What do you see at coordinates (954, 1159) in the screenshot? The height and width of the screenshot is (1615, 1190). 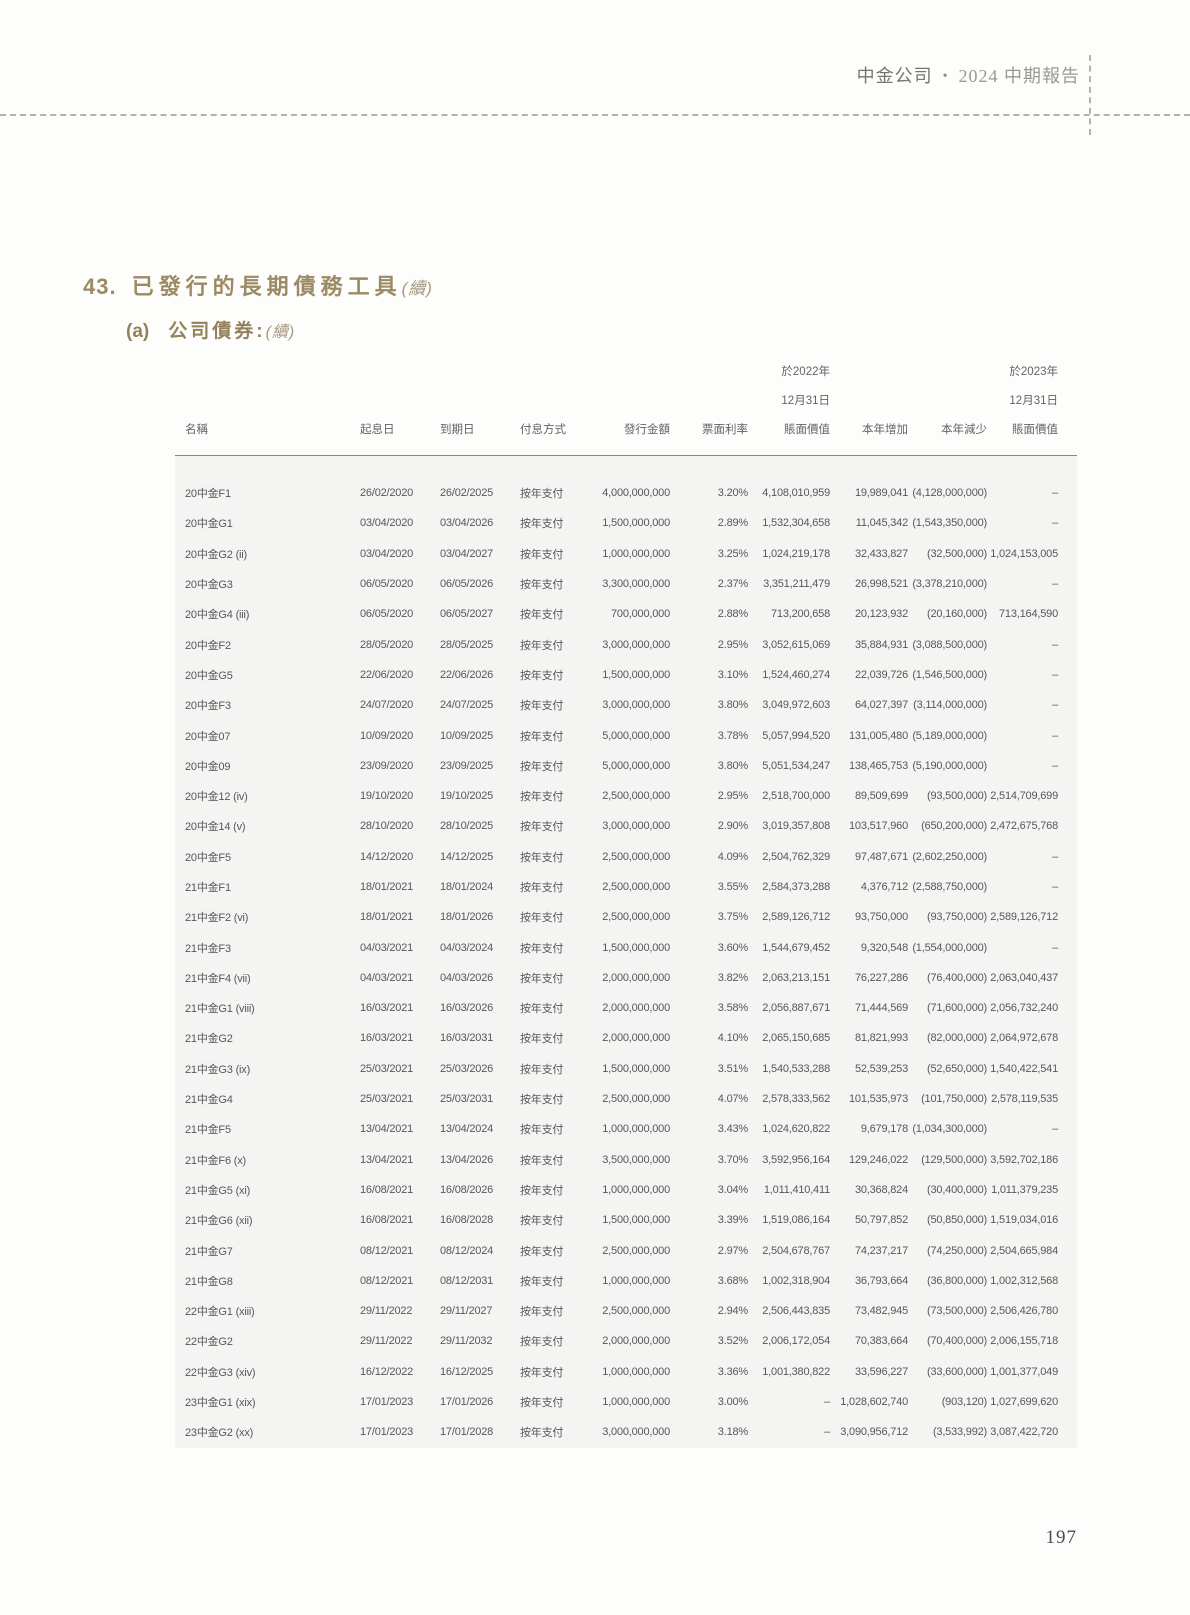 I see `table-cell: (129,500,000)` at bounding box center [954, 1159].